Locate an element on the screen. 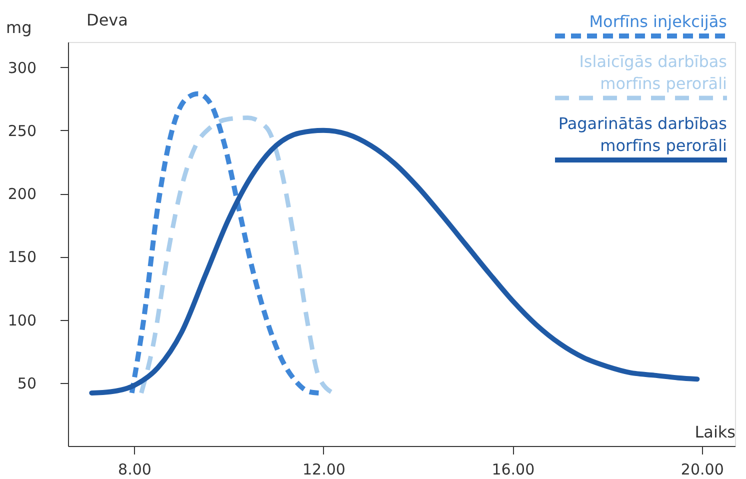  x-tick-label: 20.00 is located at coordinates (702, 469).